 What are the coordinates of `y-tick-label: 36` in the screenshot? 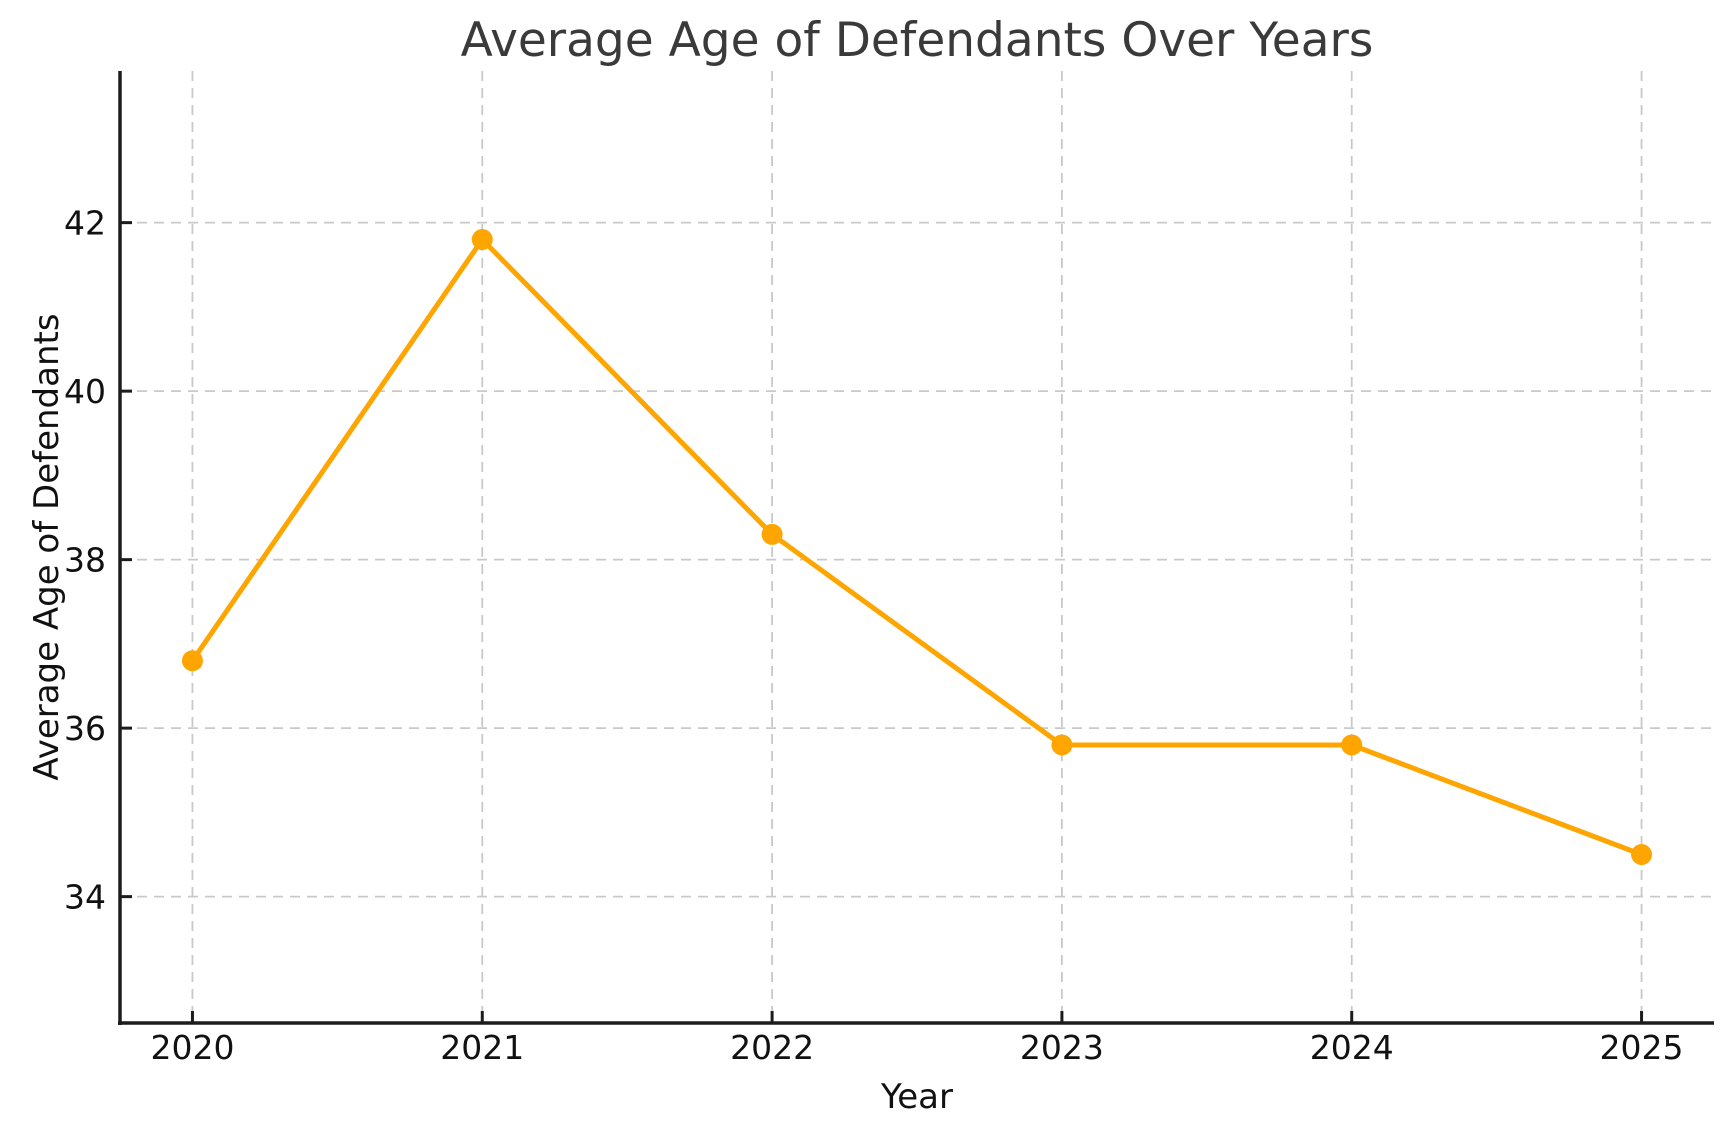 It's located at (85, 728).